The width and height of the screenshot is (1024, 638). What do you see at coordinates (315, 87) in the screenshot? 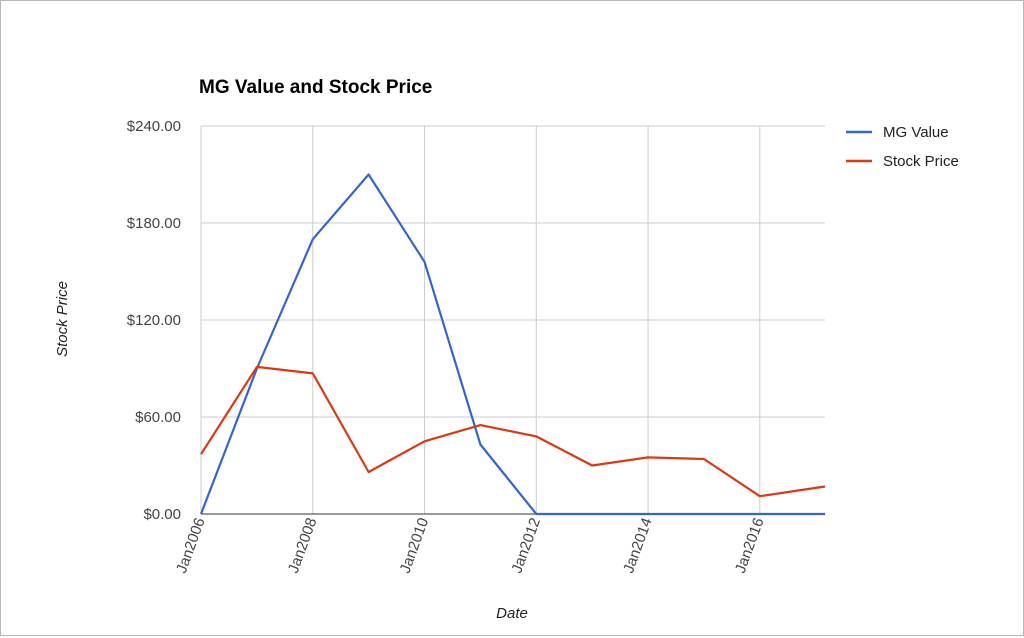
I see `chart-title: MG Value and Stock Price` at bounding box center [315, 87].